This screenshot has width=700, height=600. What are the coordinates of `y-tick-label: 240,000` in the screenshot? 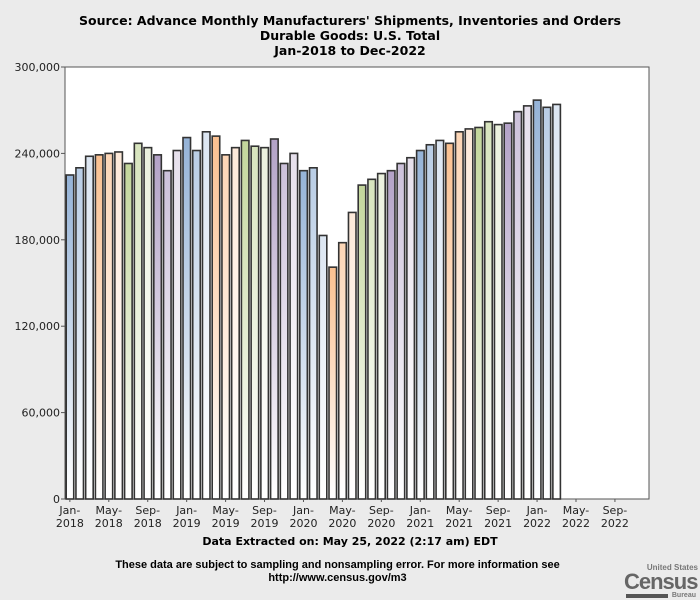 It's located at (38, 153).